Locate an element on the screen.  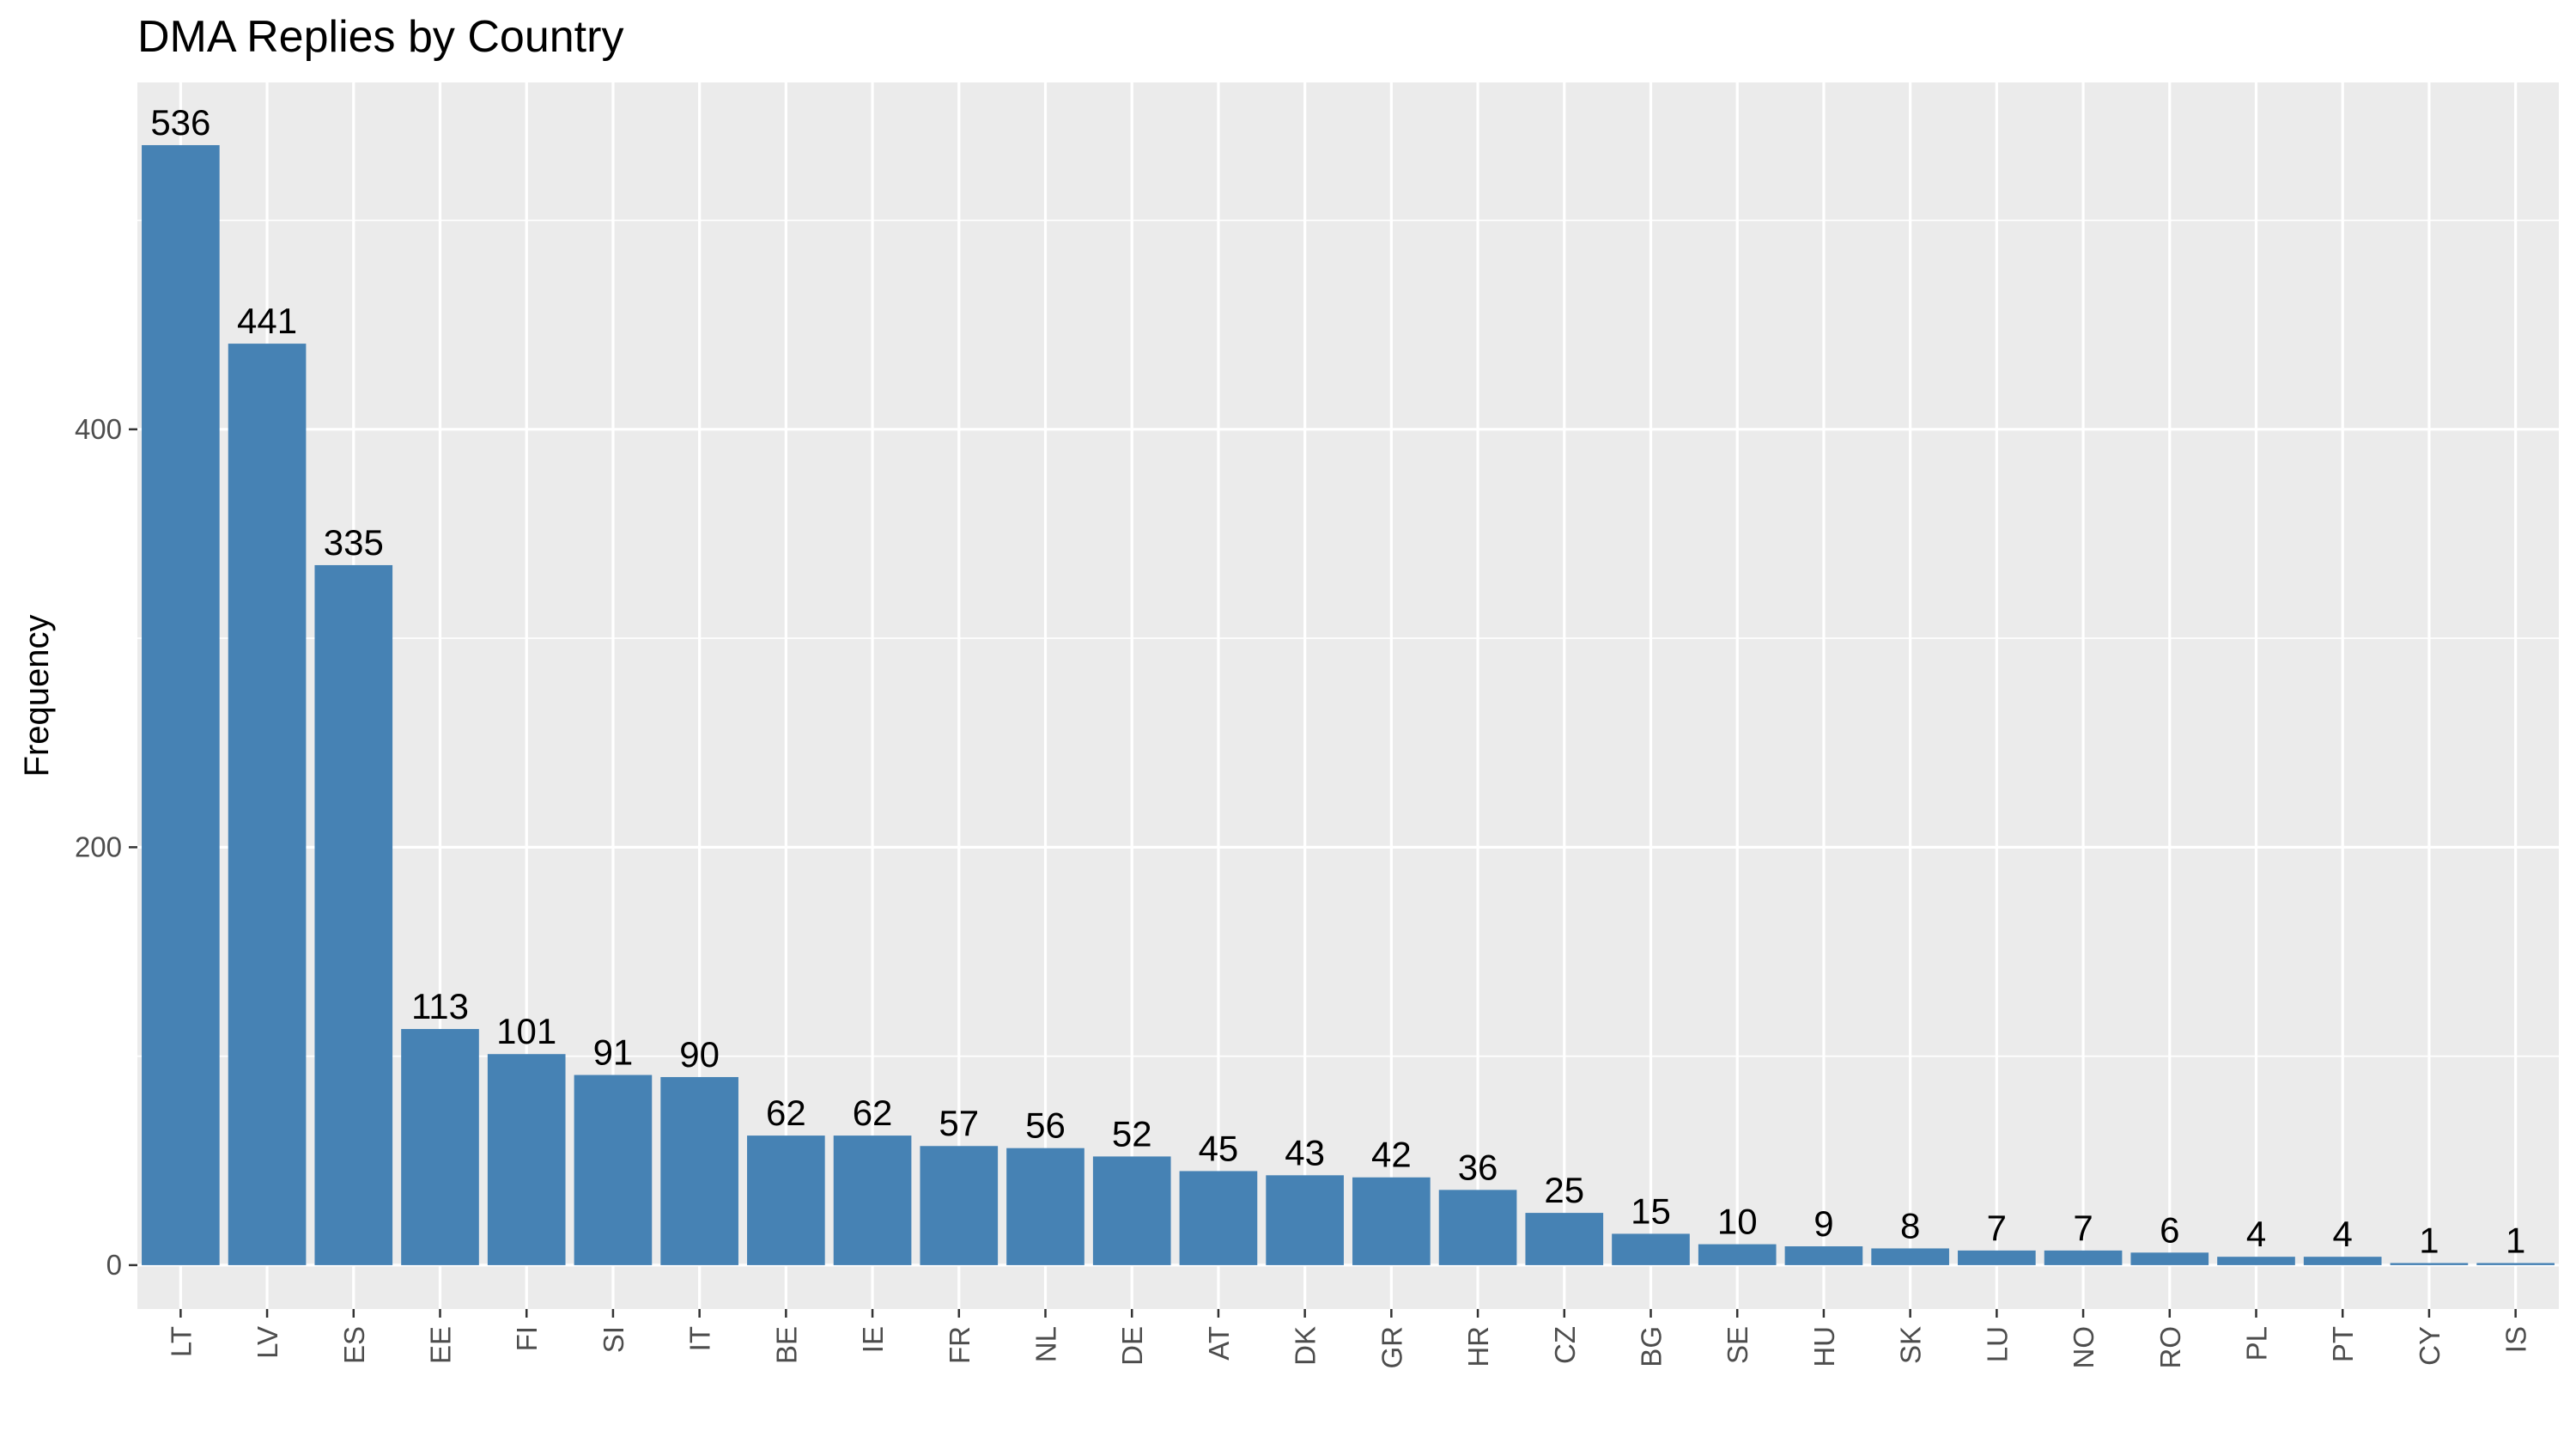
x-tick-label: DK is located at coordinates (1305, 1346).